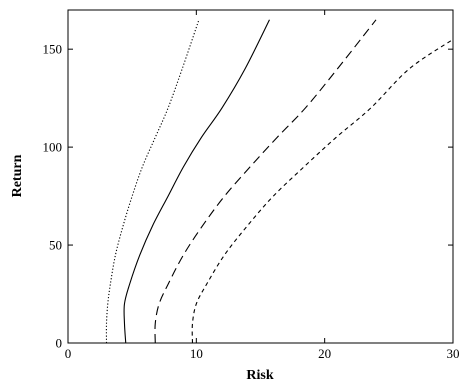 This screenshot has width=462, height=383. What do you see at coordinates (196, 353) in the screenshot?
I see `x-tick-label: 10` at bounding box center [196, 353].